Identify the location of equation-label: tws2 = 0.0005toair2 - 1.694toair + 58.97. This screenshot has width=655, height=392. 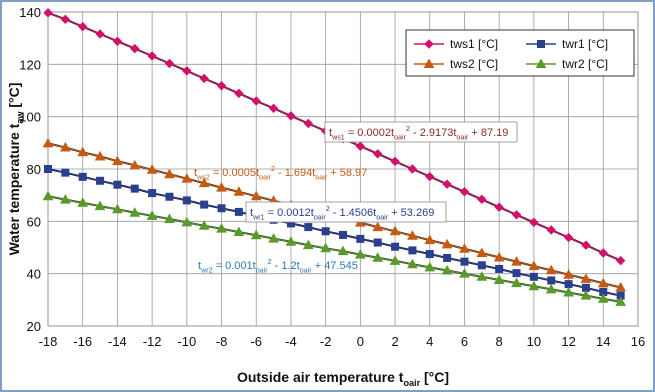
(280, 173).